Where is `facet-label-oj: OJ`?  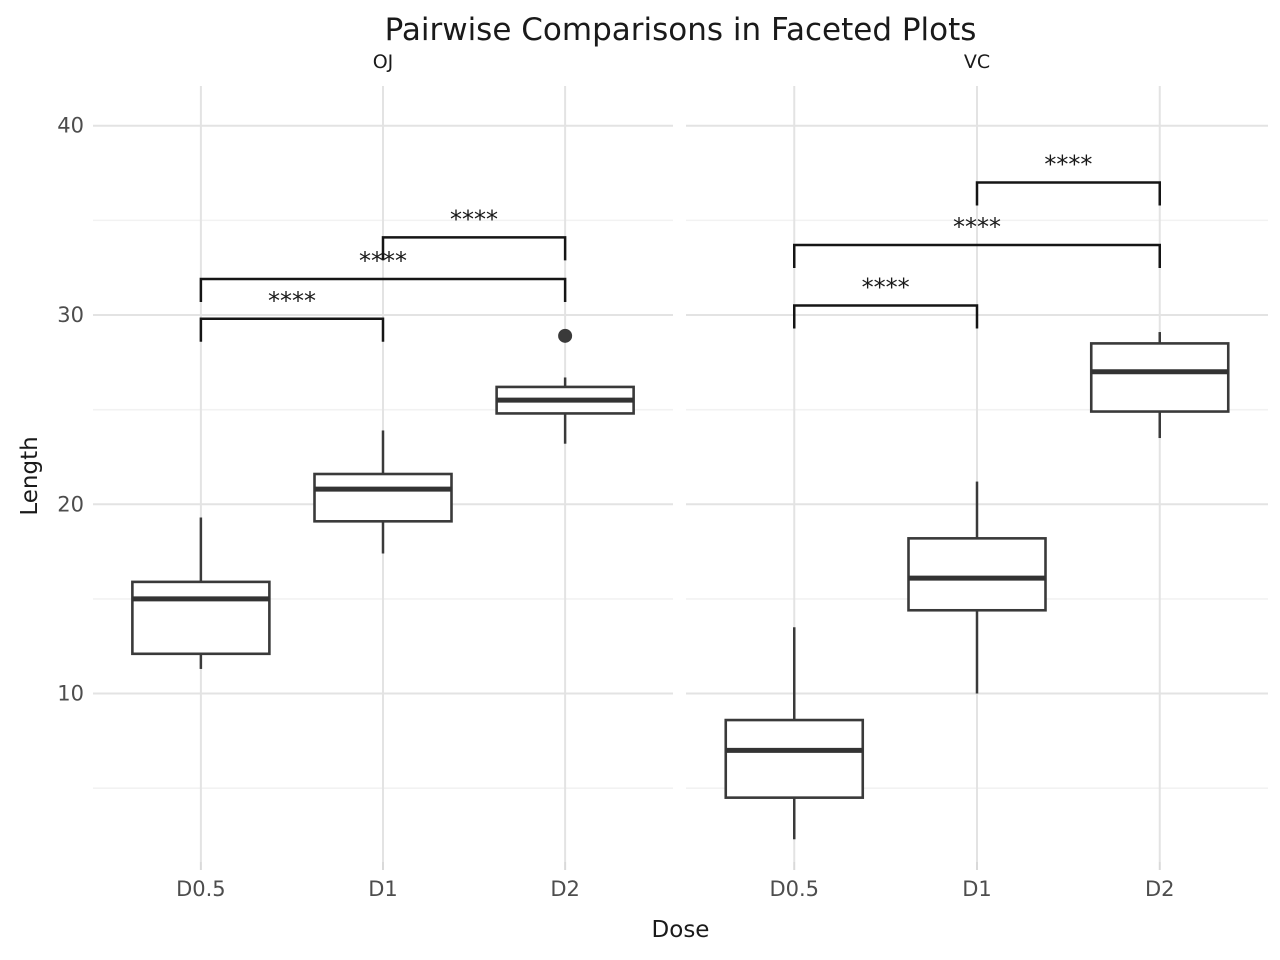 facet-label-oj: OJ is located at coordinates (383, 62).